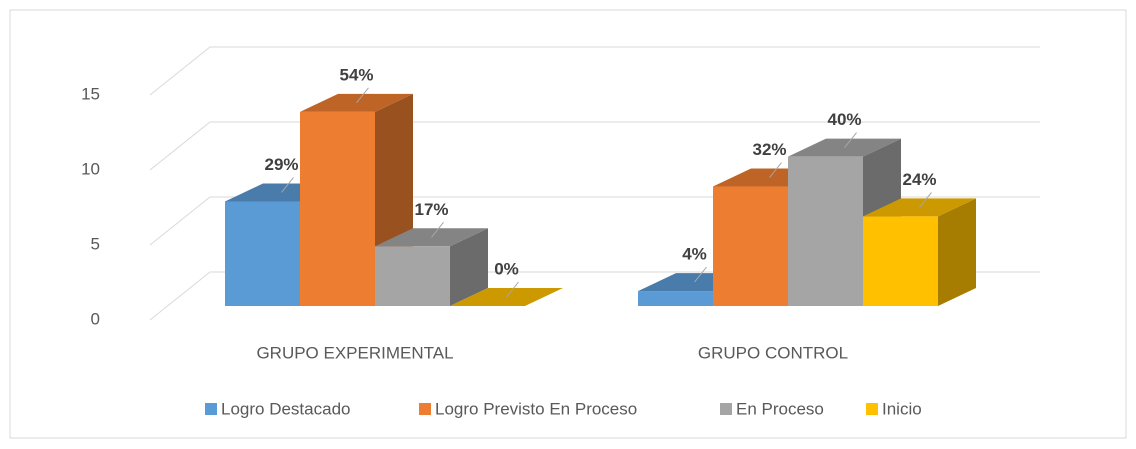 This screenshot has height=449, width=1136. What do you see at coordinates (431, 209) in the screenshot?
I see `data-label: 17%` at bounding box center [431, 209].